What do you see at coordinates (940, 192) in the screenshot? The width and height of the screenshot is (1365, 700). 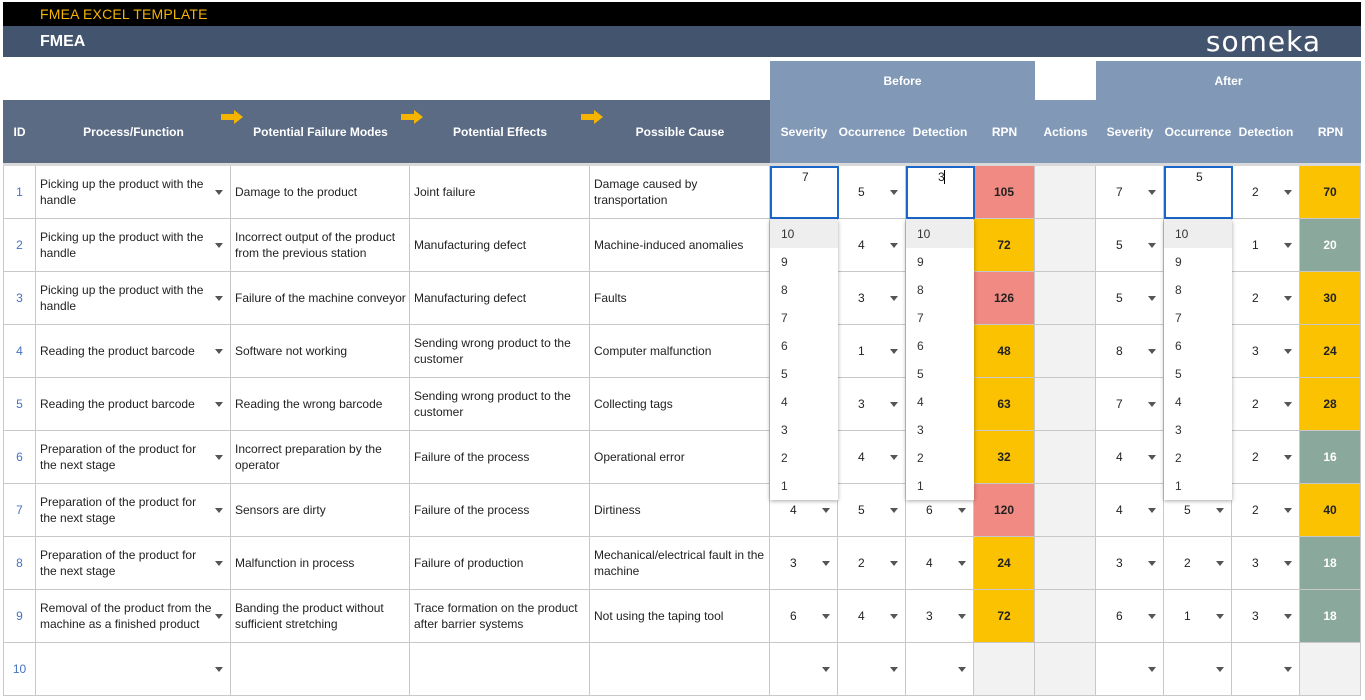 I see `before-detection-edit-cell: 3` at bounding box center [940, 192].